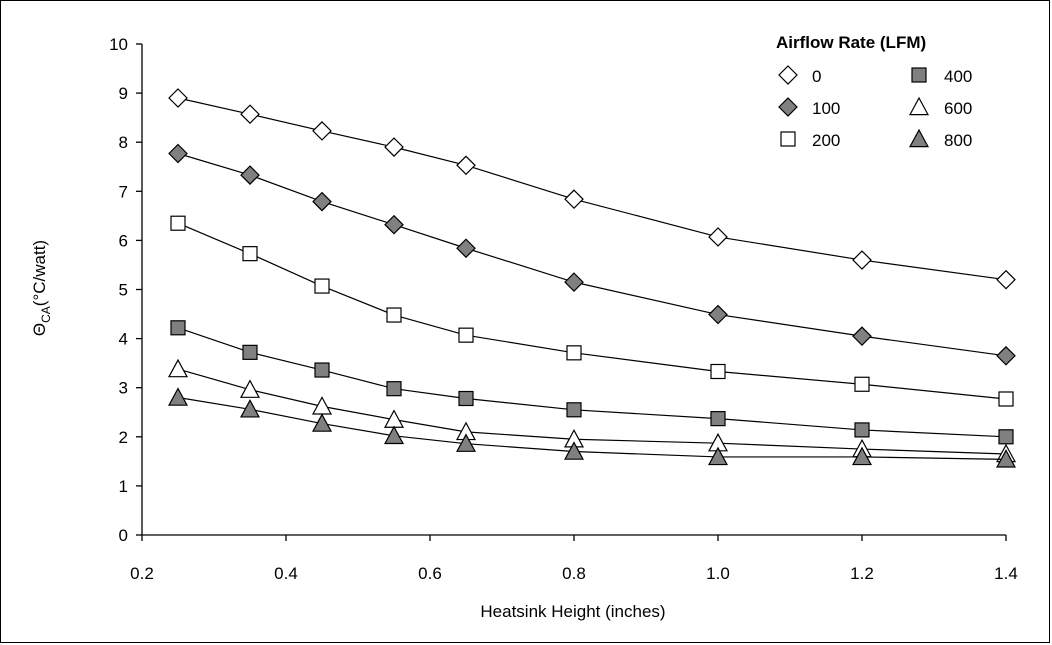 The width and height of the screenshot is (1052, 645). Describe the element at coordinates (940, 139) in the screenshot. I see `legend-item: 800` at that location.